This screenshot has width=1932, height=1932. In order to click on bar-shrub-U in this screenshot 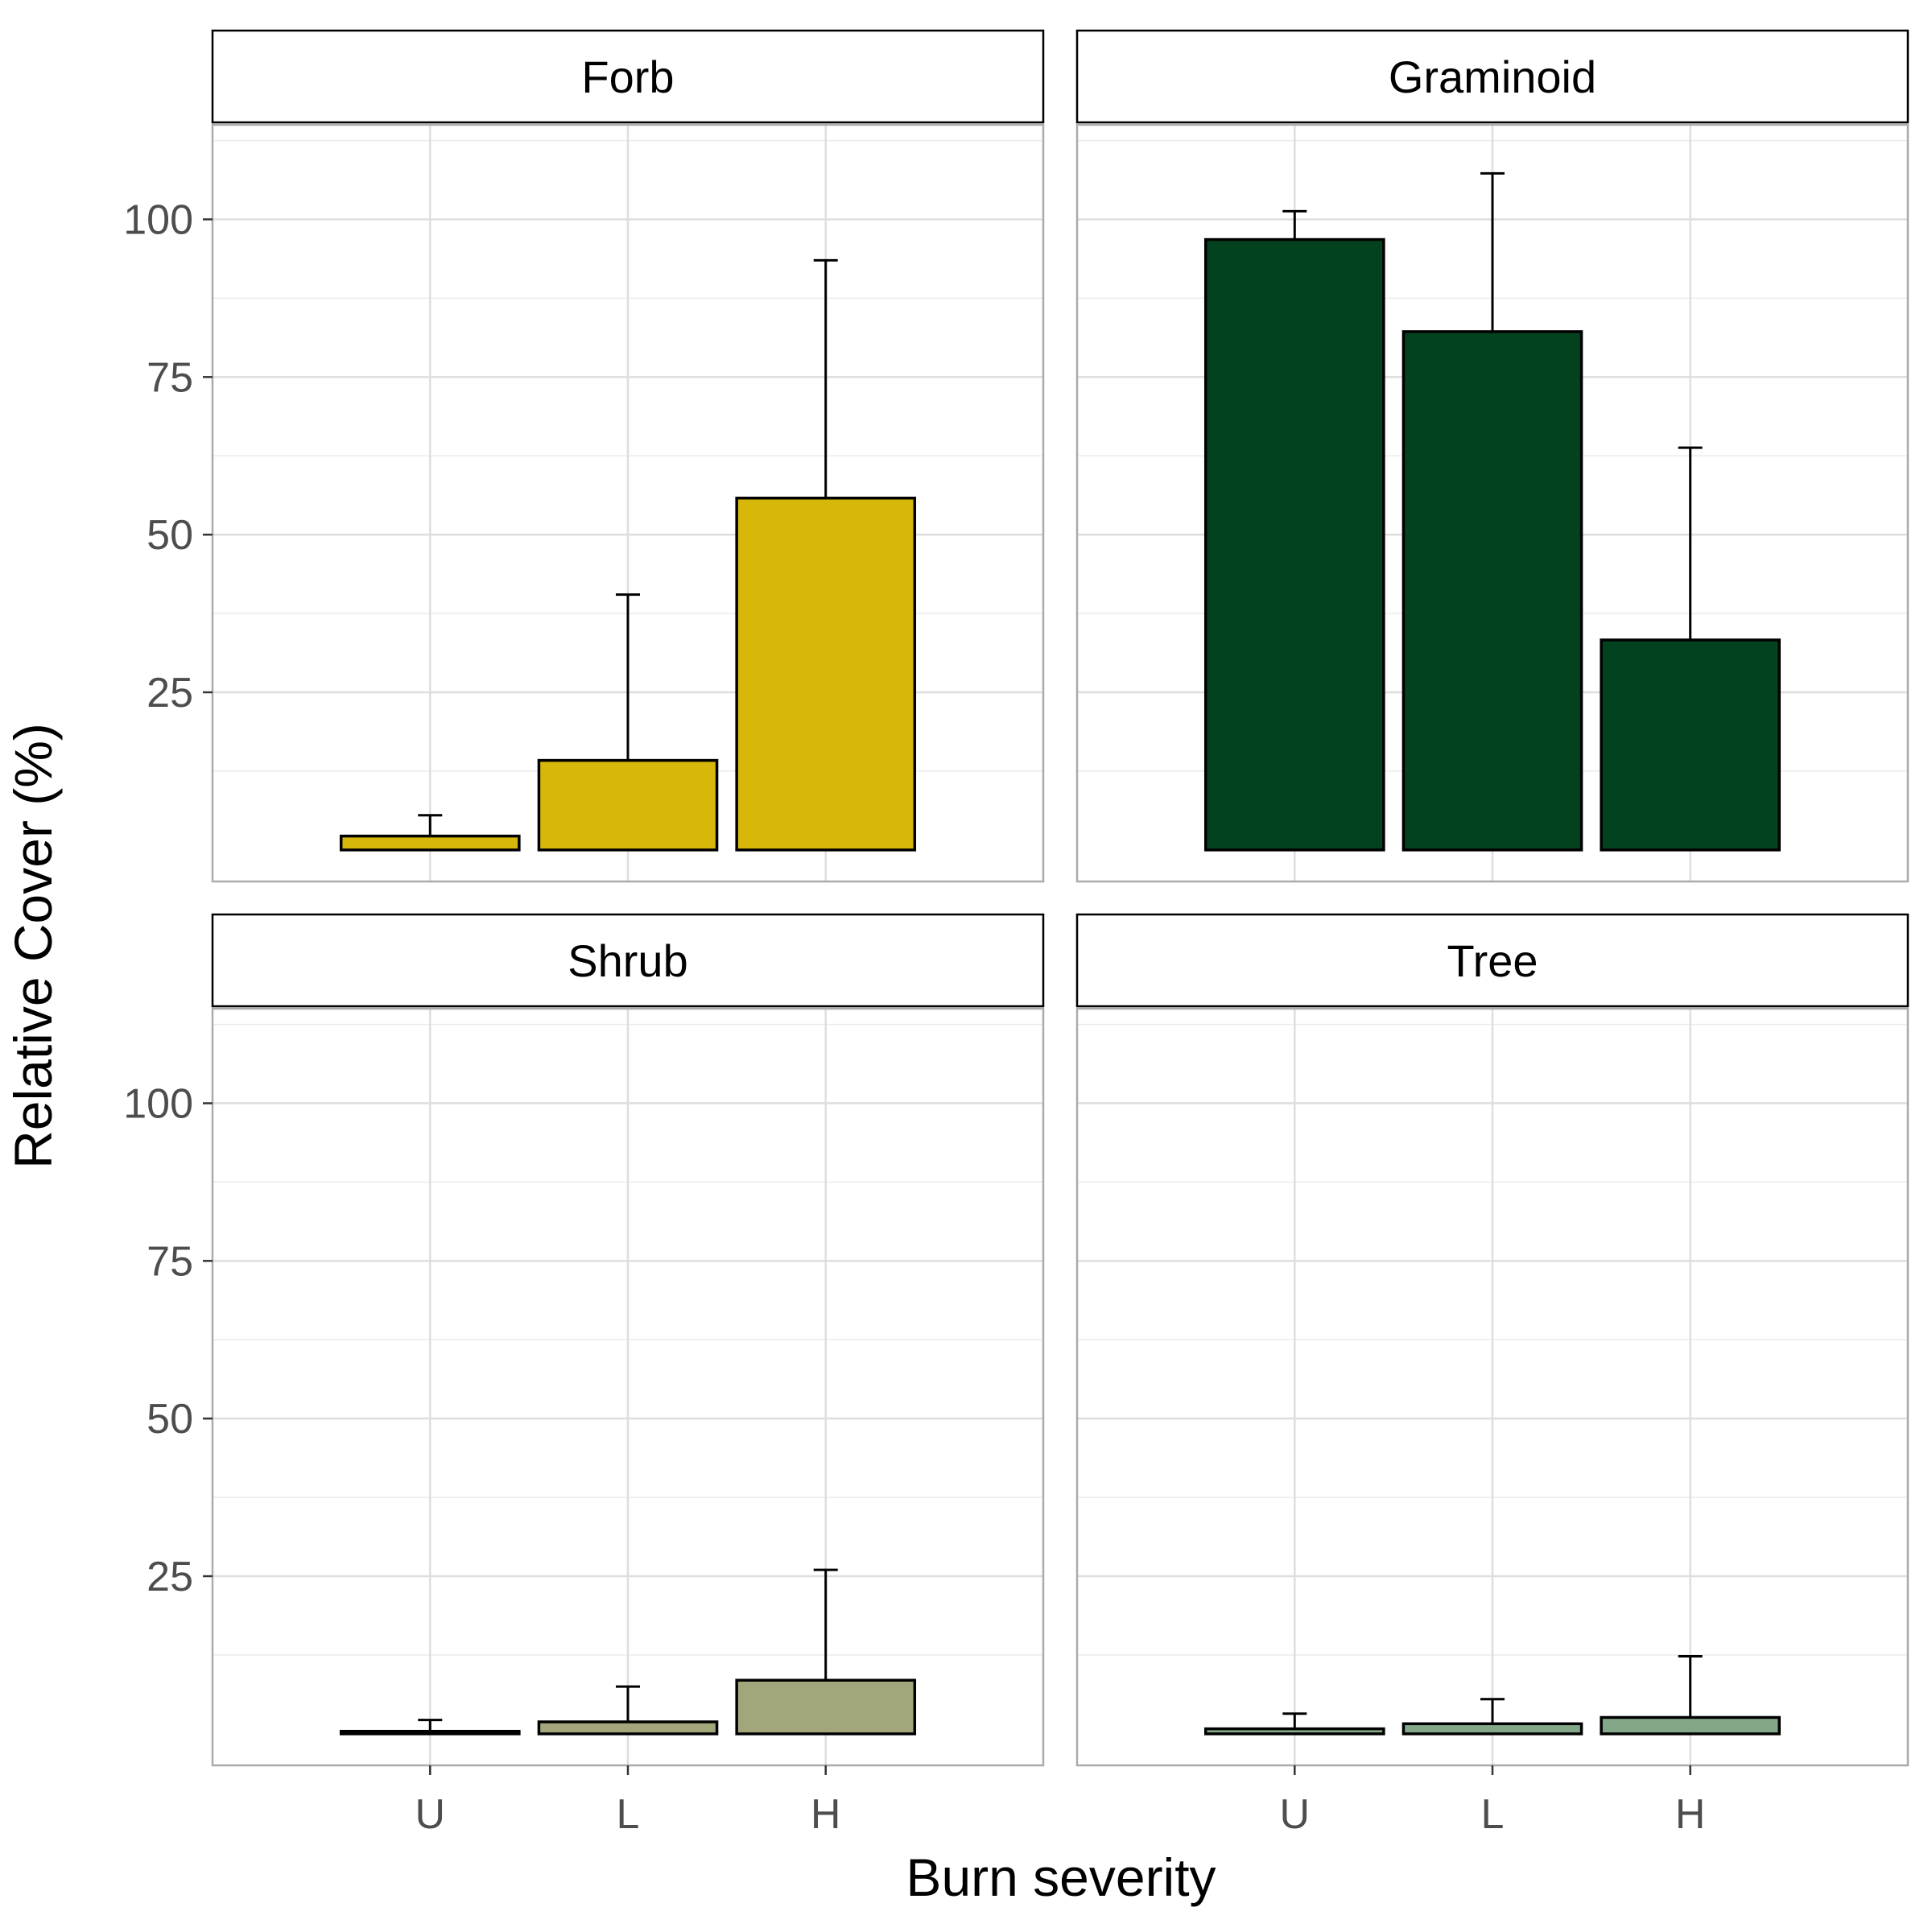, I will do `click(430, 1732)`.